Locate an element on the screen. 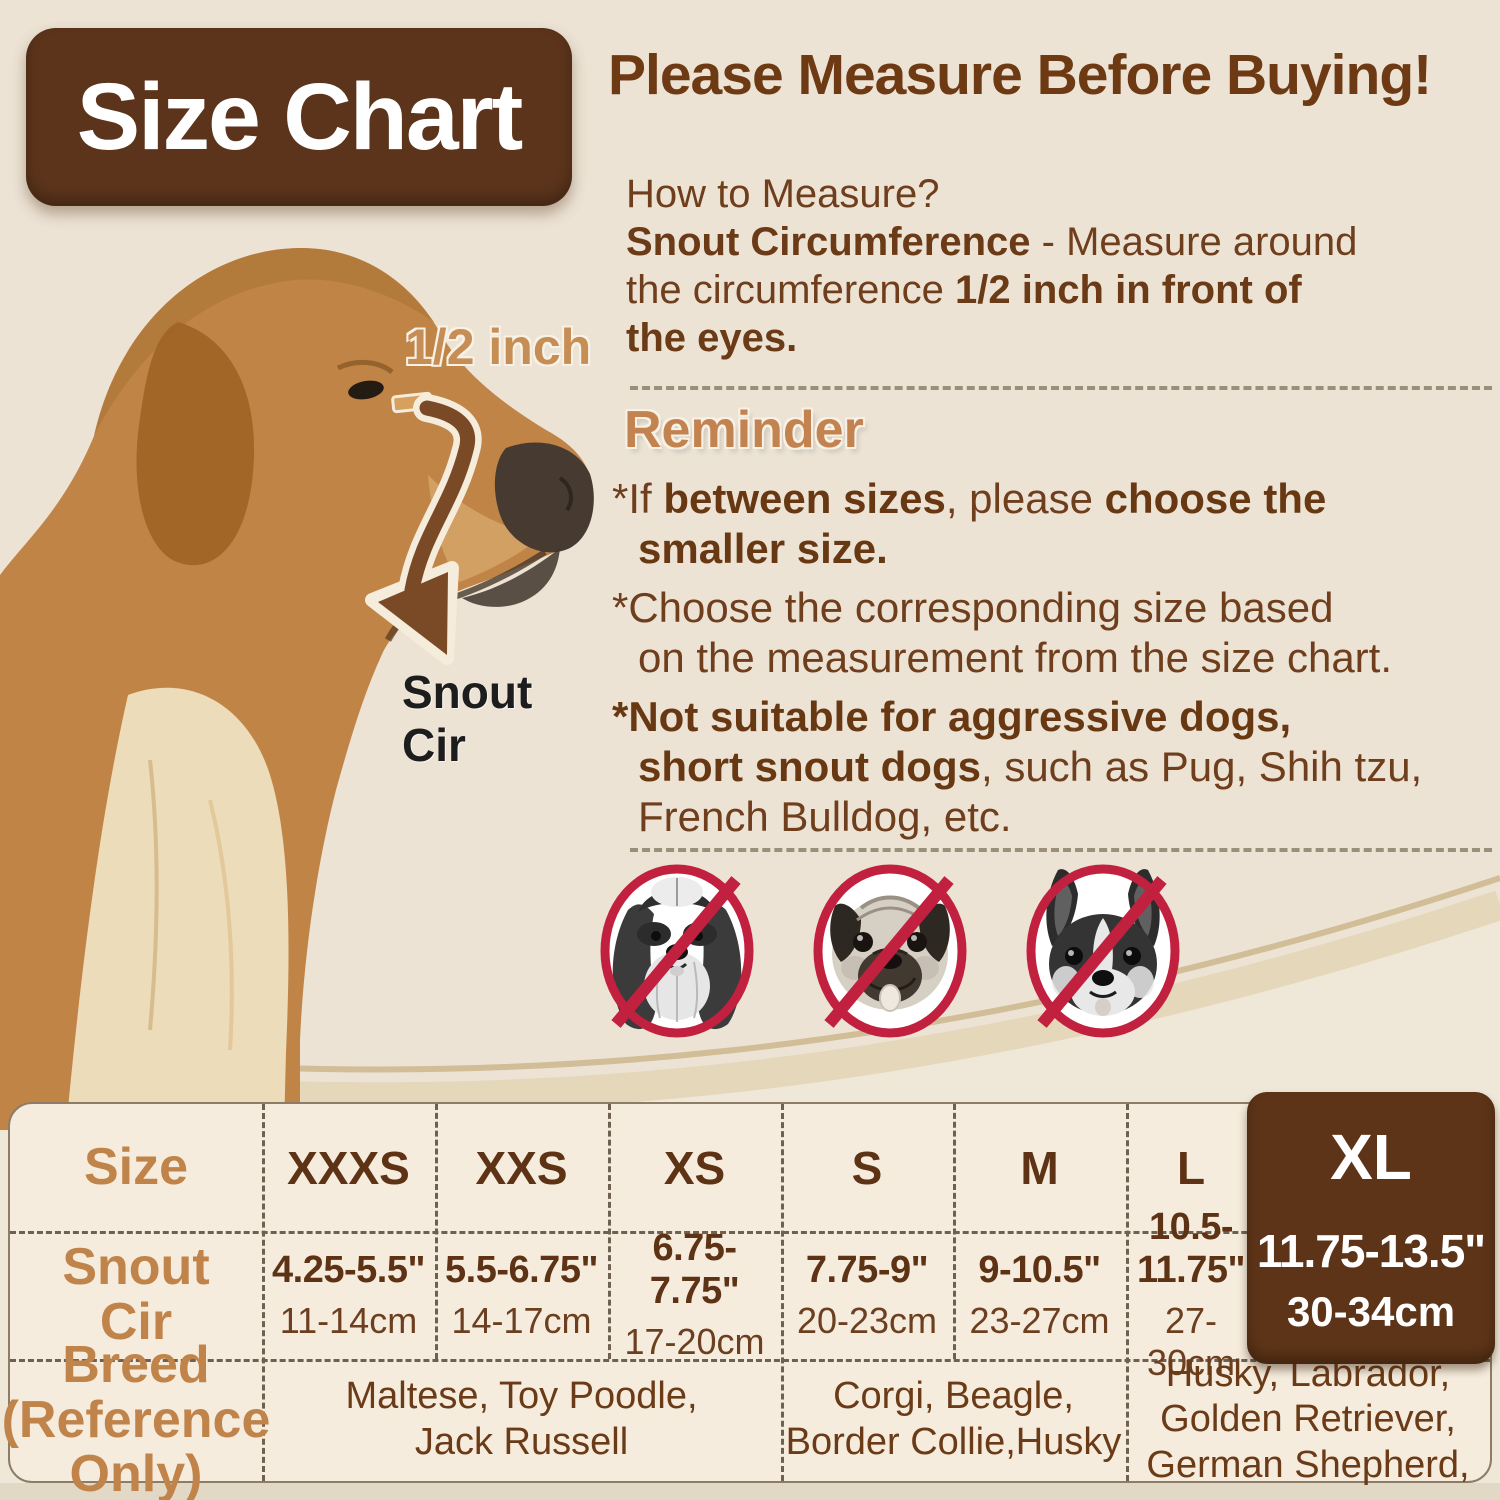 The width and height of the screenshot is (1500, 1500). dog-eye is located at coordinates (366, 390).